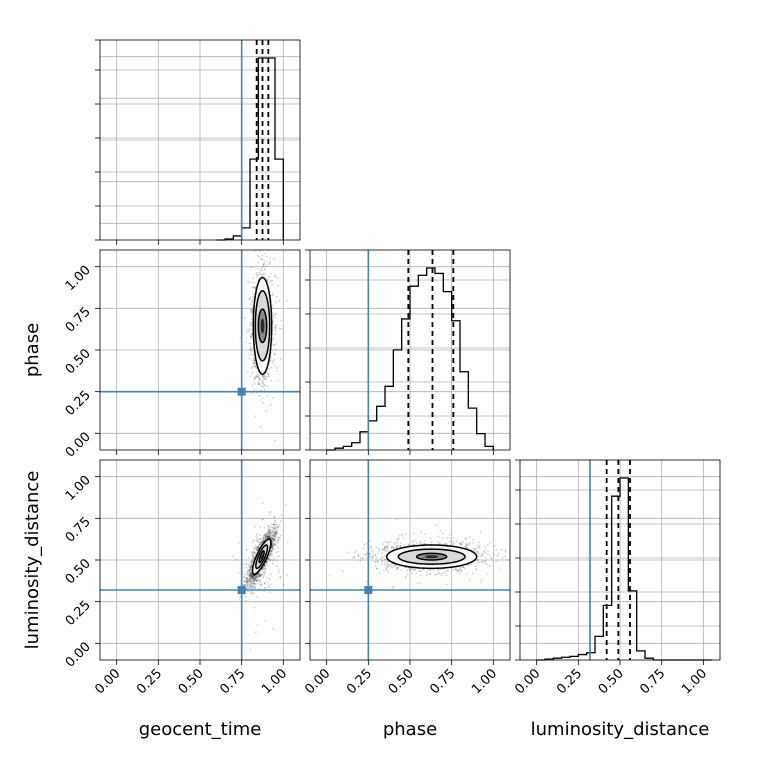  What do you see at coordinates (242, 392) in the screenshot?
I see `truth-marker` at bounding box center [242, 392].